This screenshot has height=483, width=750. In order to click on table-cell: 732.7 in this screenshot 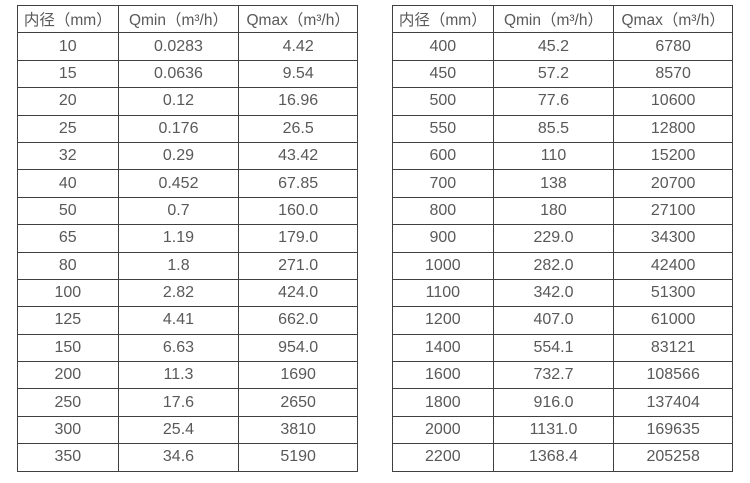, I will do `click(553, 375)`.